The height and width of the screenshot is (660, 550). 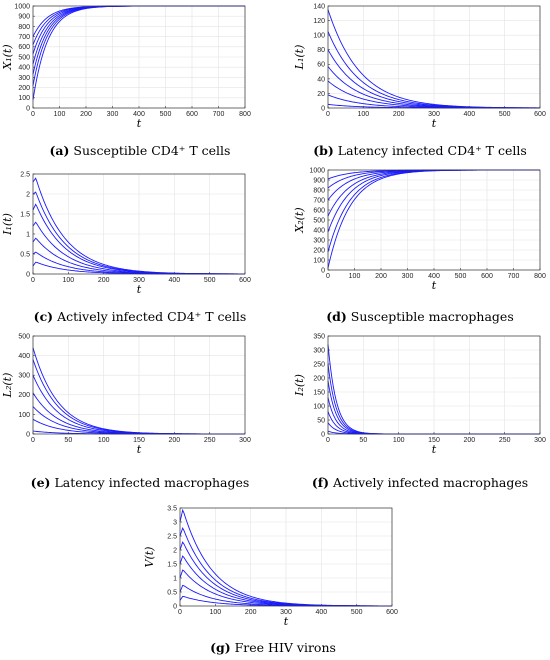 I want to click on x-tick-label: 50, so click(x=68, y=440).